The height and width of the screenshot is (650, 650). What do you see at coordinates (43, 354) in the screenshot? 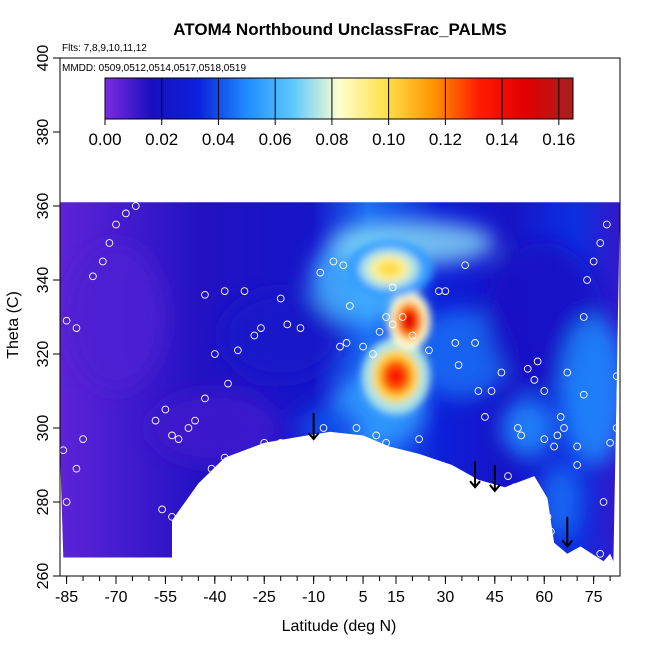
I see `y-tick-label: 320` at bounding box center [43, 354].